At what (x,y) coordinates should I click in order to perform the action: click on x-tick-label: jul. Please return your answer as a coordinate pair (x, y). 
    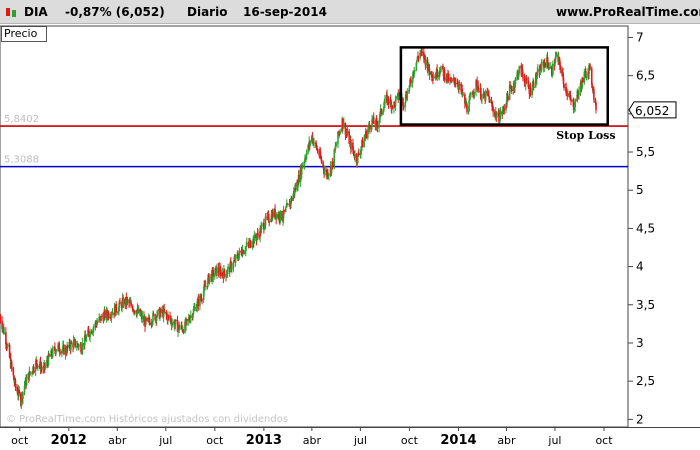
    Looking at the image, I should click on (165, 440).